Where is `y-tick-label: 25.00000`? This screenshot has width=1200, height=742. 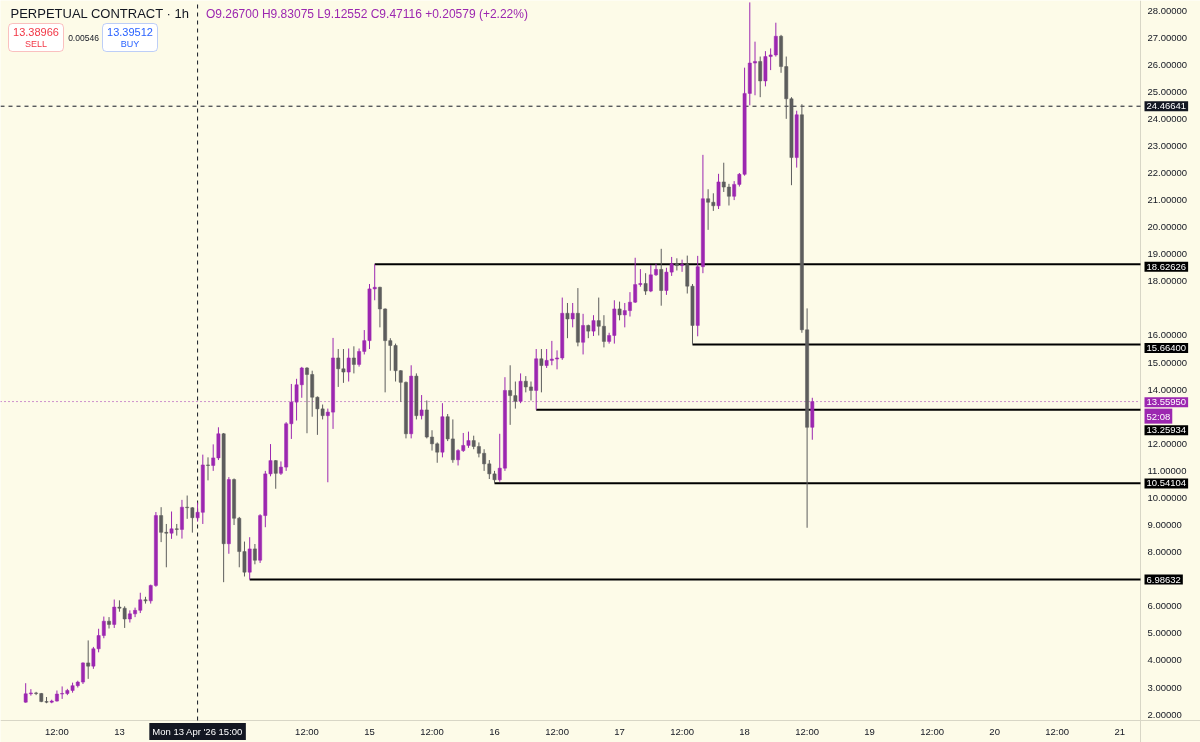 y-tick-label: 25.00000 is located at coordinates (1167, 91).